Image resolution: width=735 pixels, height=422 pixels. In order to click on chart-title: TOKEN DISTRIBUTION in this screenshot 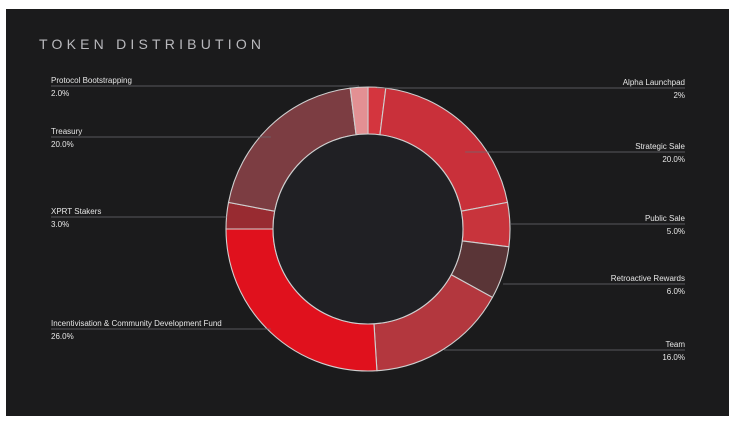, I will do `click(152, 44)`.